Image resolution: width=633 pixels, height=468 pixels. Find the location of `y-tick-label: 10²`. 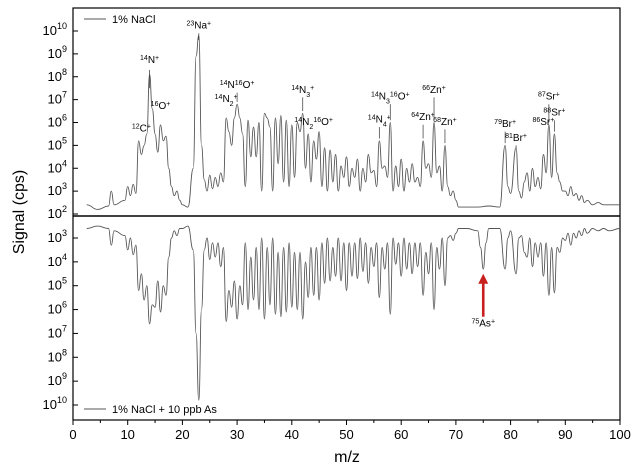

y-tick-label: 10² is located at coordinates (57, 212).